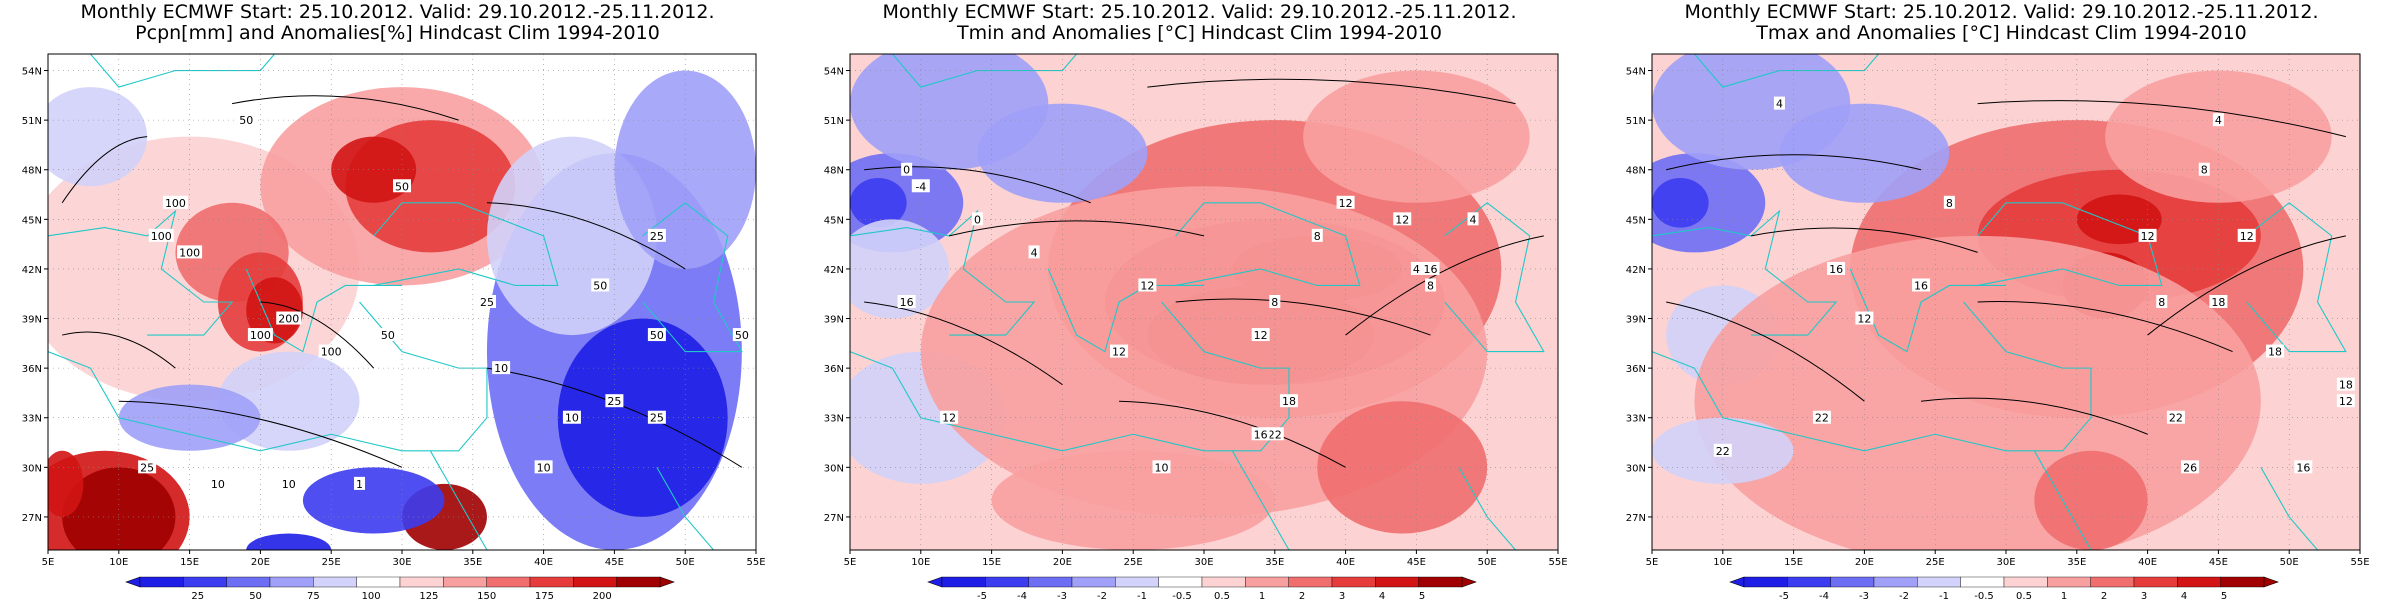 This screenshot has height=600, width=2400. Describe the element at coordinates (1202, 588) in the screenshot. I see `colorbar: -5 -4 -3 -2 -1 -0.5 0.5 1 2 3 4 5` at that location.